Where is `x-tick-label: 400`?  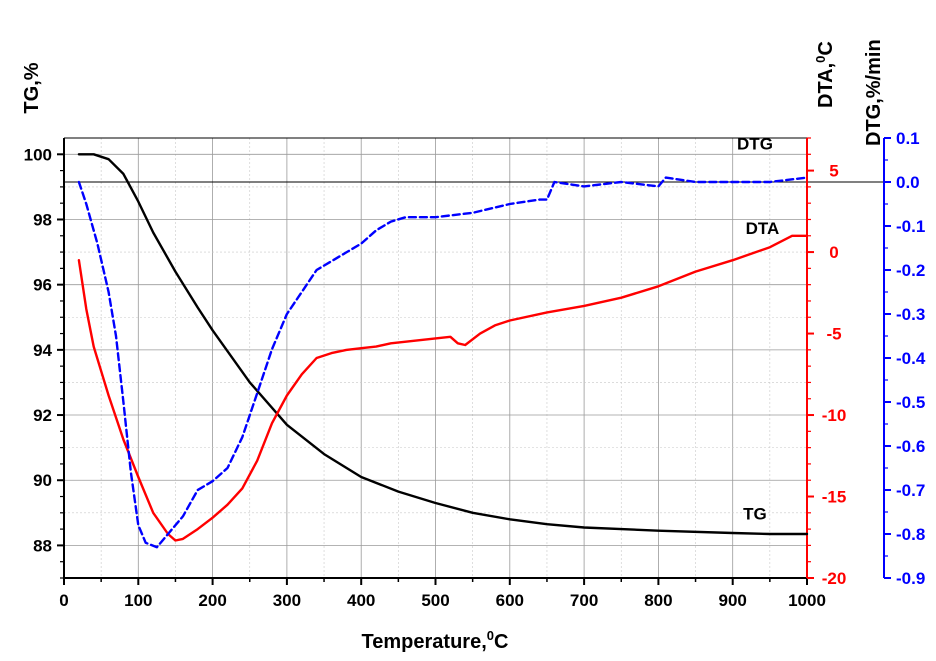
x-tick-label: 400 is located at coordinates (361, 600).